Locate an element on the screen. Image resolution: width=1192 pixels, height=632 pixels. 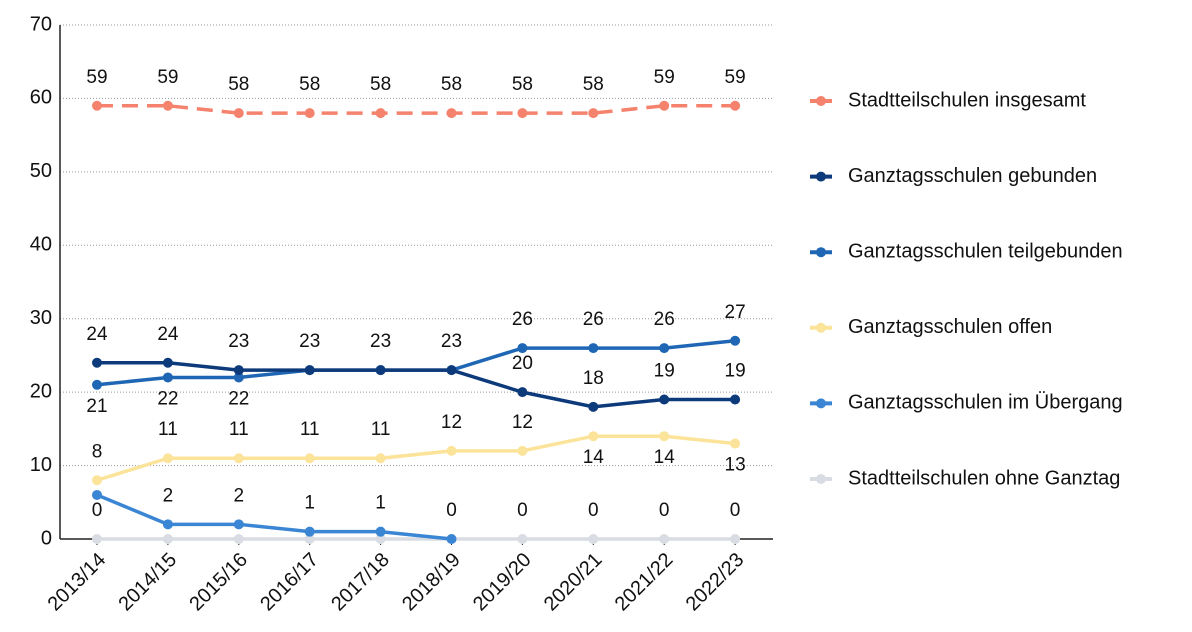
y-tick-label: 60 is located at coordinates (41, 98).